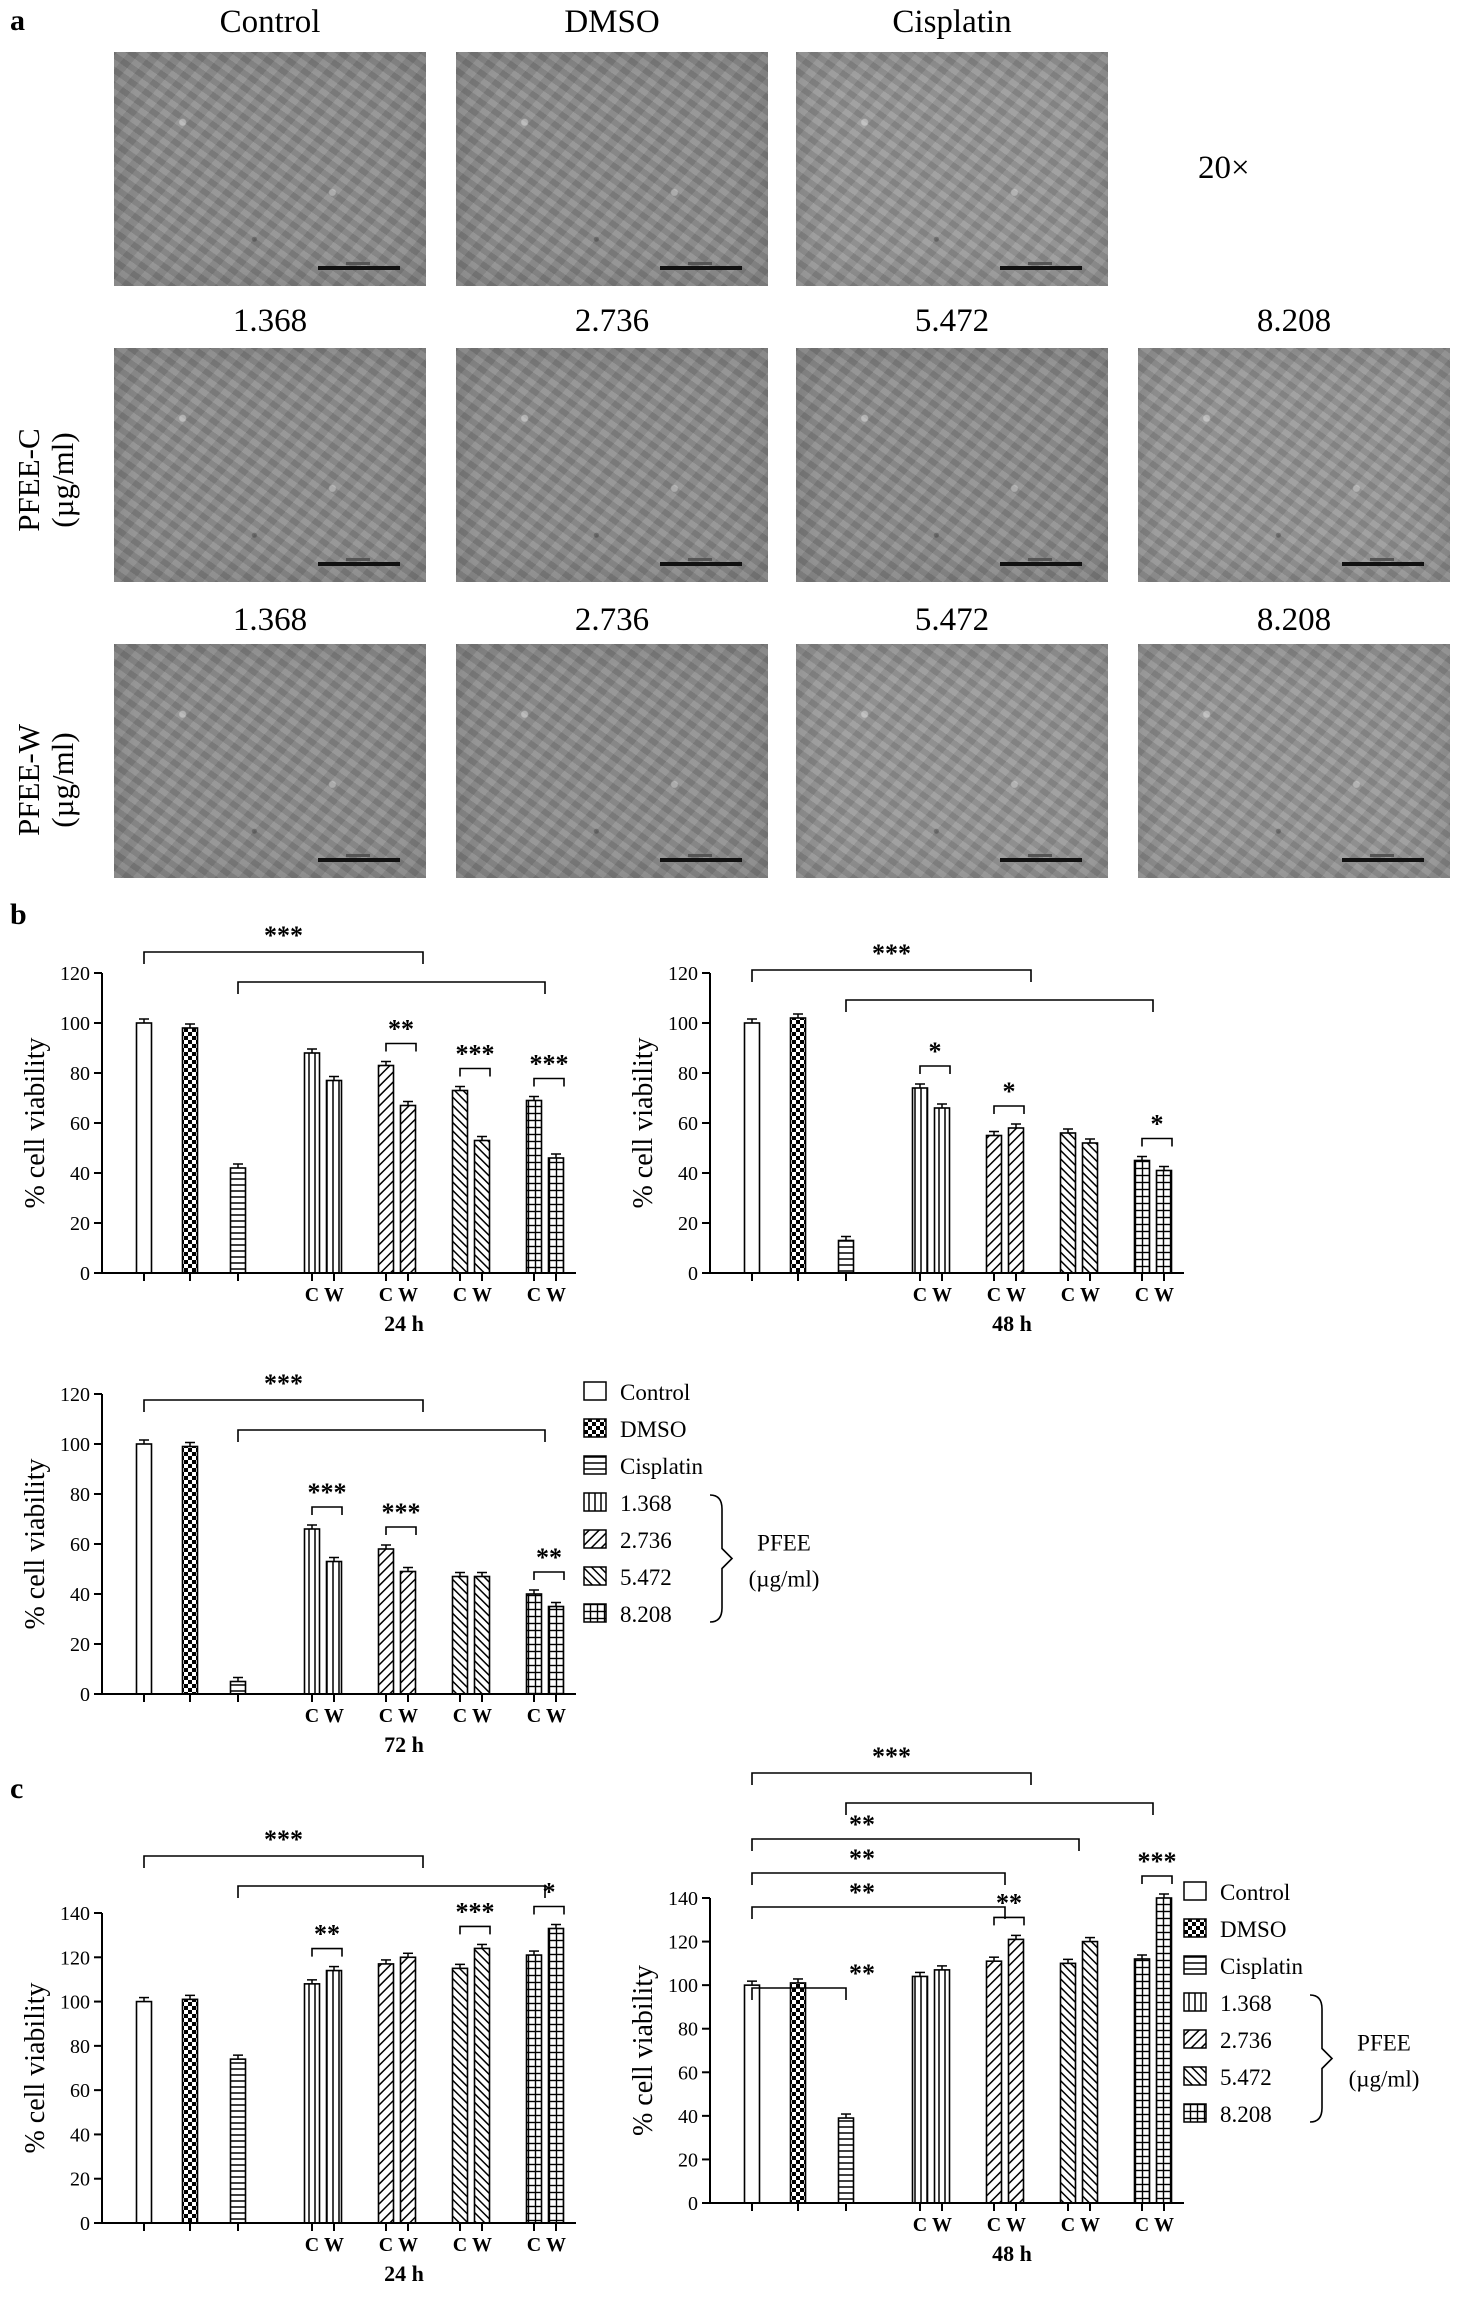 The width and height of the screenshot is (1464, 2300). What do you see at coordinates (653, 1429) in the screenshot?
I see `legend-label: DMSO` at bounding box center [653, 1429].